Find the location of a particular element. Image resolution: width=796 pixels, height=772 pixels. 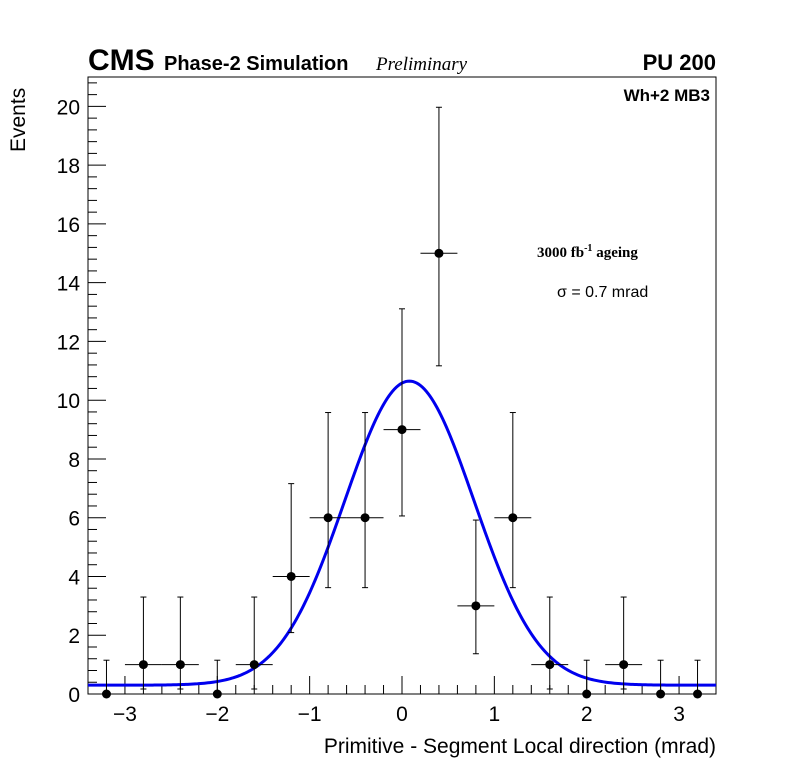

ageing-prefix: 3000 fb is located at coordinates (560, 253).